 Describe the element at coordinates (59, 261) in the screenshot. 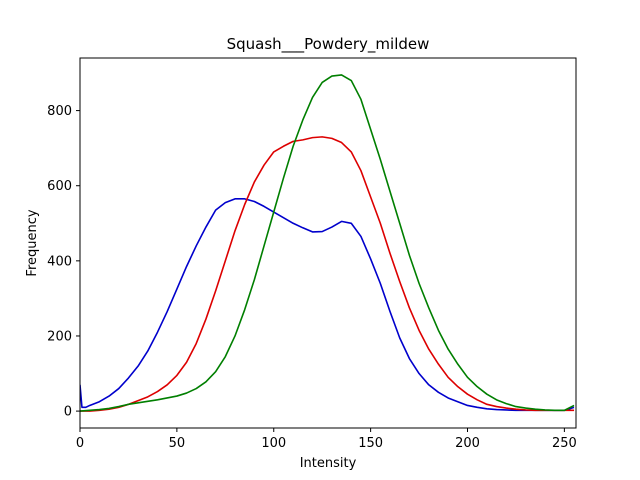

I see `y-tick-label: 400` at that location.